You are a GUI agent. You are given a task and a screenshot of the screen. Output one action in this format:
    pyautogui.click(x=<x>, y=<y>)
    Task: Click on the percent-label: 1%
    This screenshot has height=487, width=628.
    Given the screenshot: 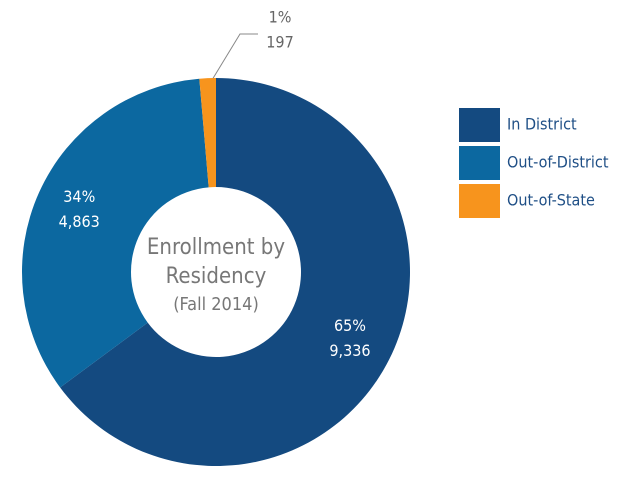 What is the action you would take?
    pyautogui.click(x=280, y=17)
    